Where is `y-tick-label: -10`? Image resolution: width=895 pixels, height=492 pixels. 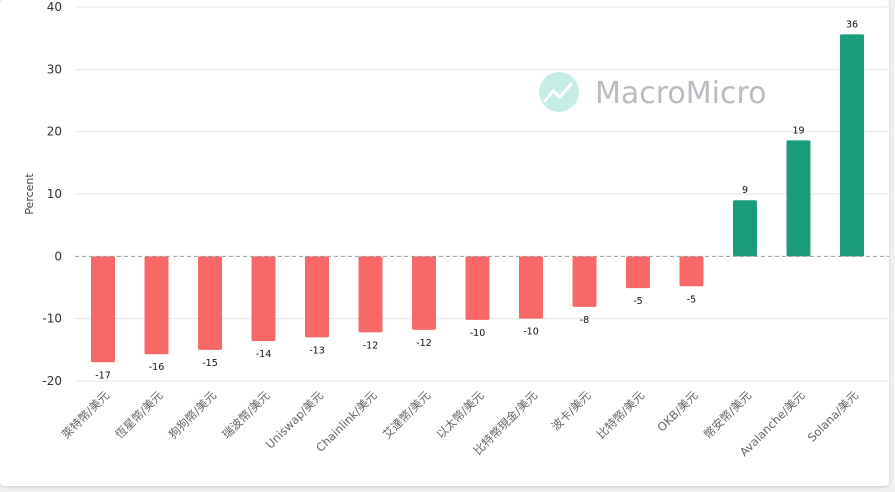 y-tick-label: -10 is located at coordinates (52, 319).